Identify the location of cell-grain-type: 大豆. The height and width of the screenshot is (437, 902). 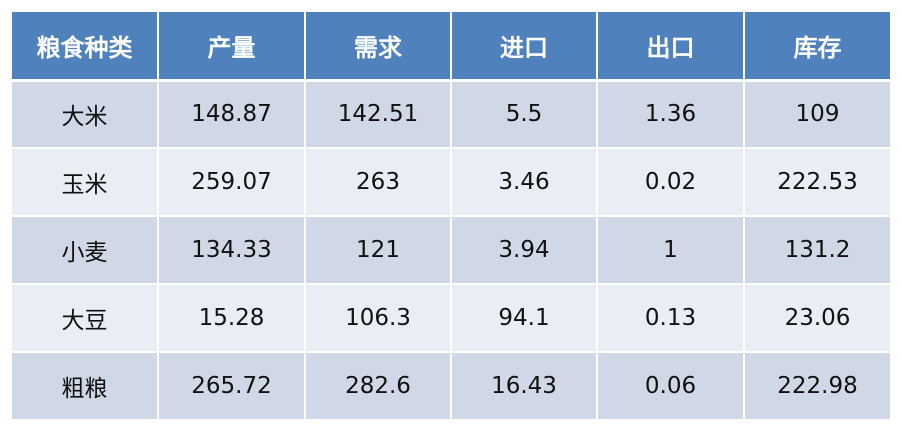
(85, 318).